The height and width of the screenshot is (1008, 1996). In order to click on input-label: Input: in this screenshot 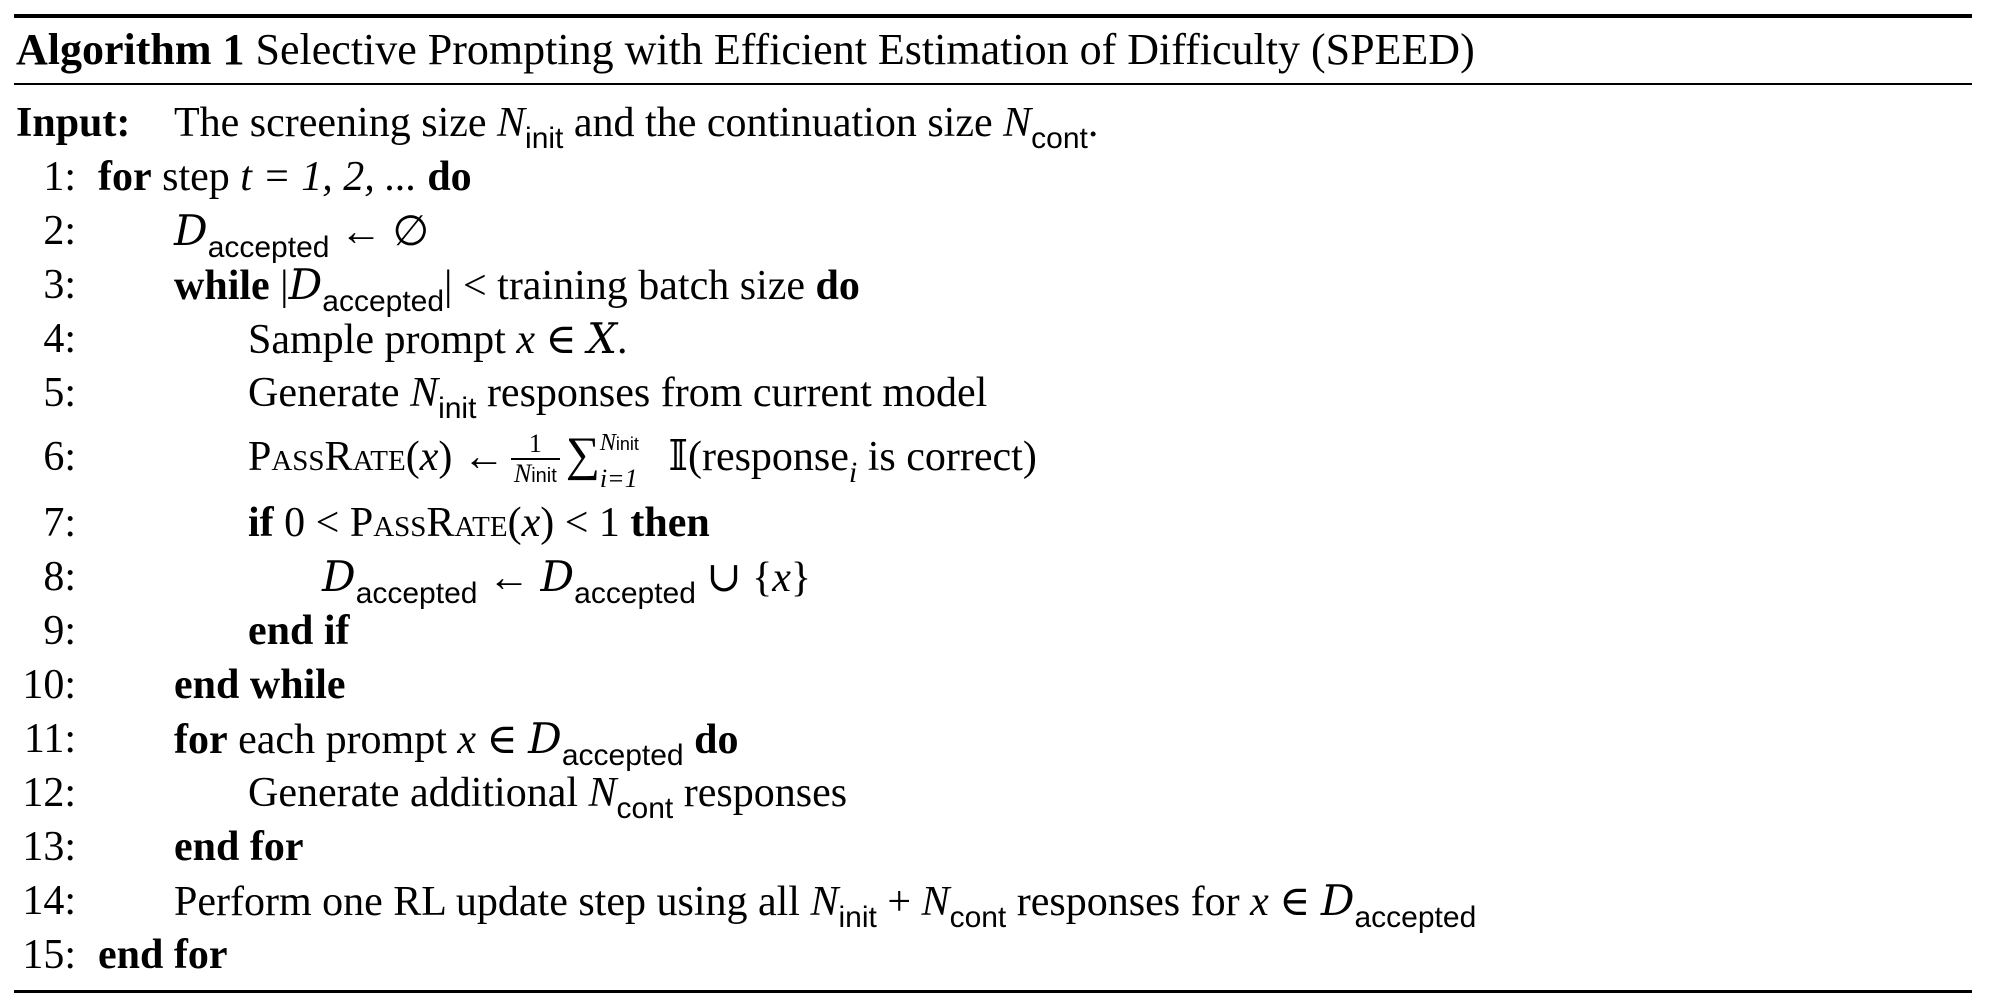, I will do `click(73, 123)`.